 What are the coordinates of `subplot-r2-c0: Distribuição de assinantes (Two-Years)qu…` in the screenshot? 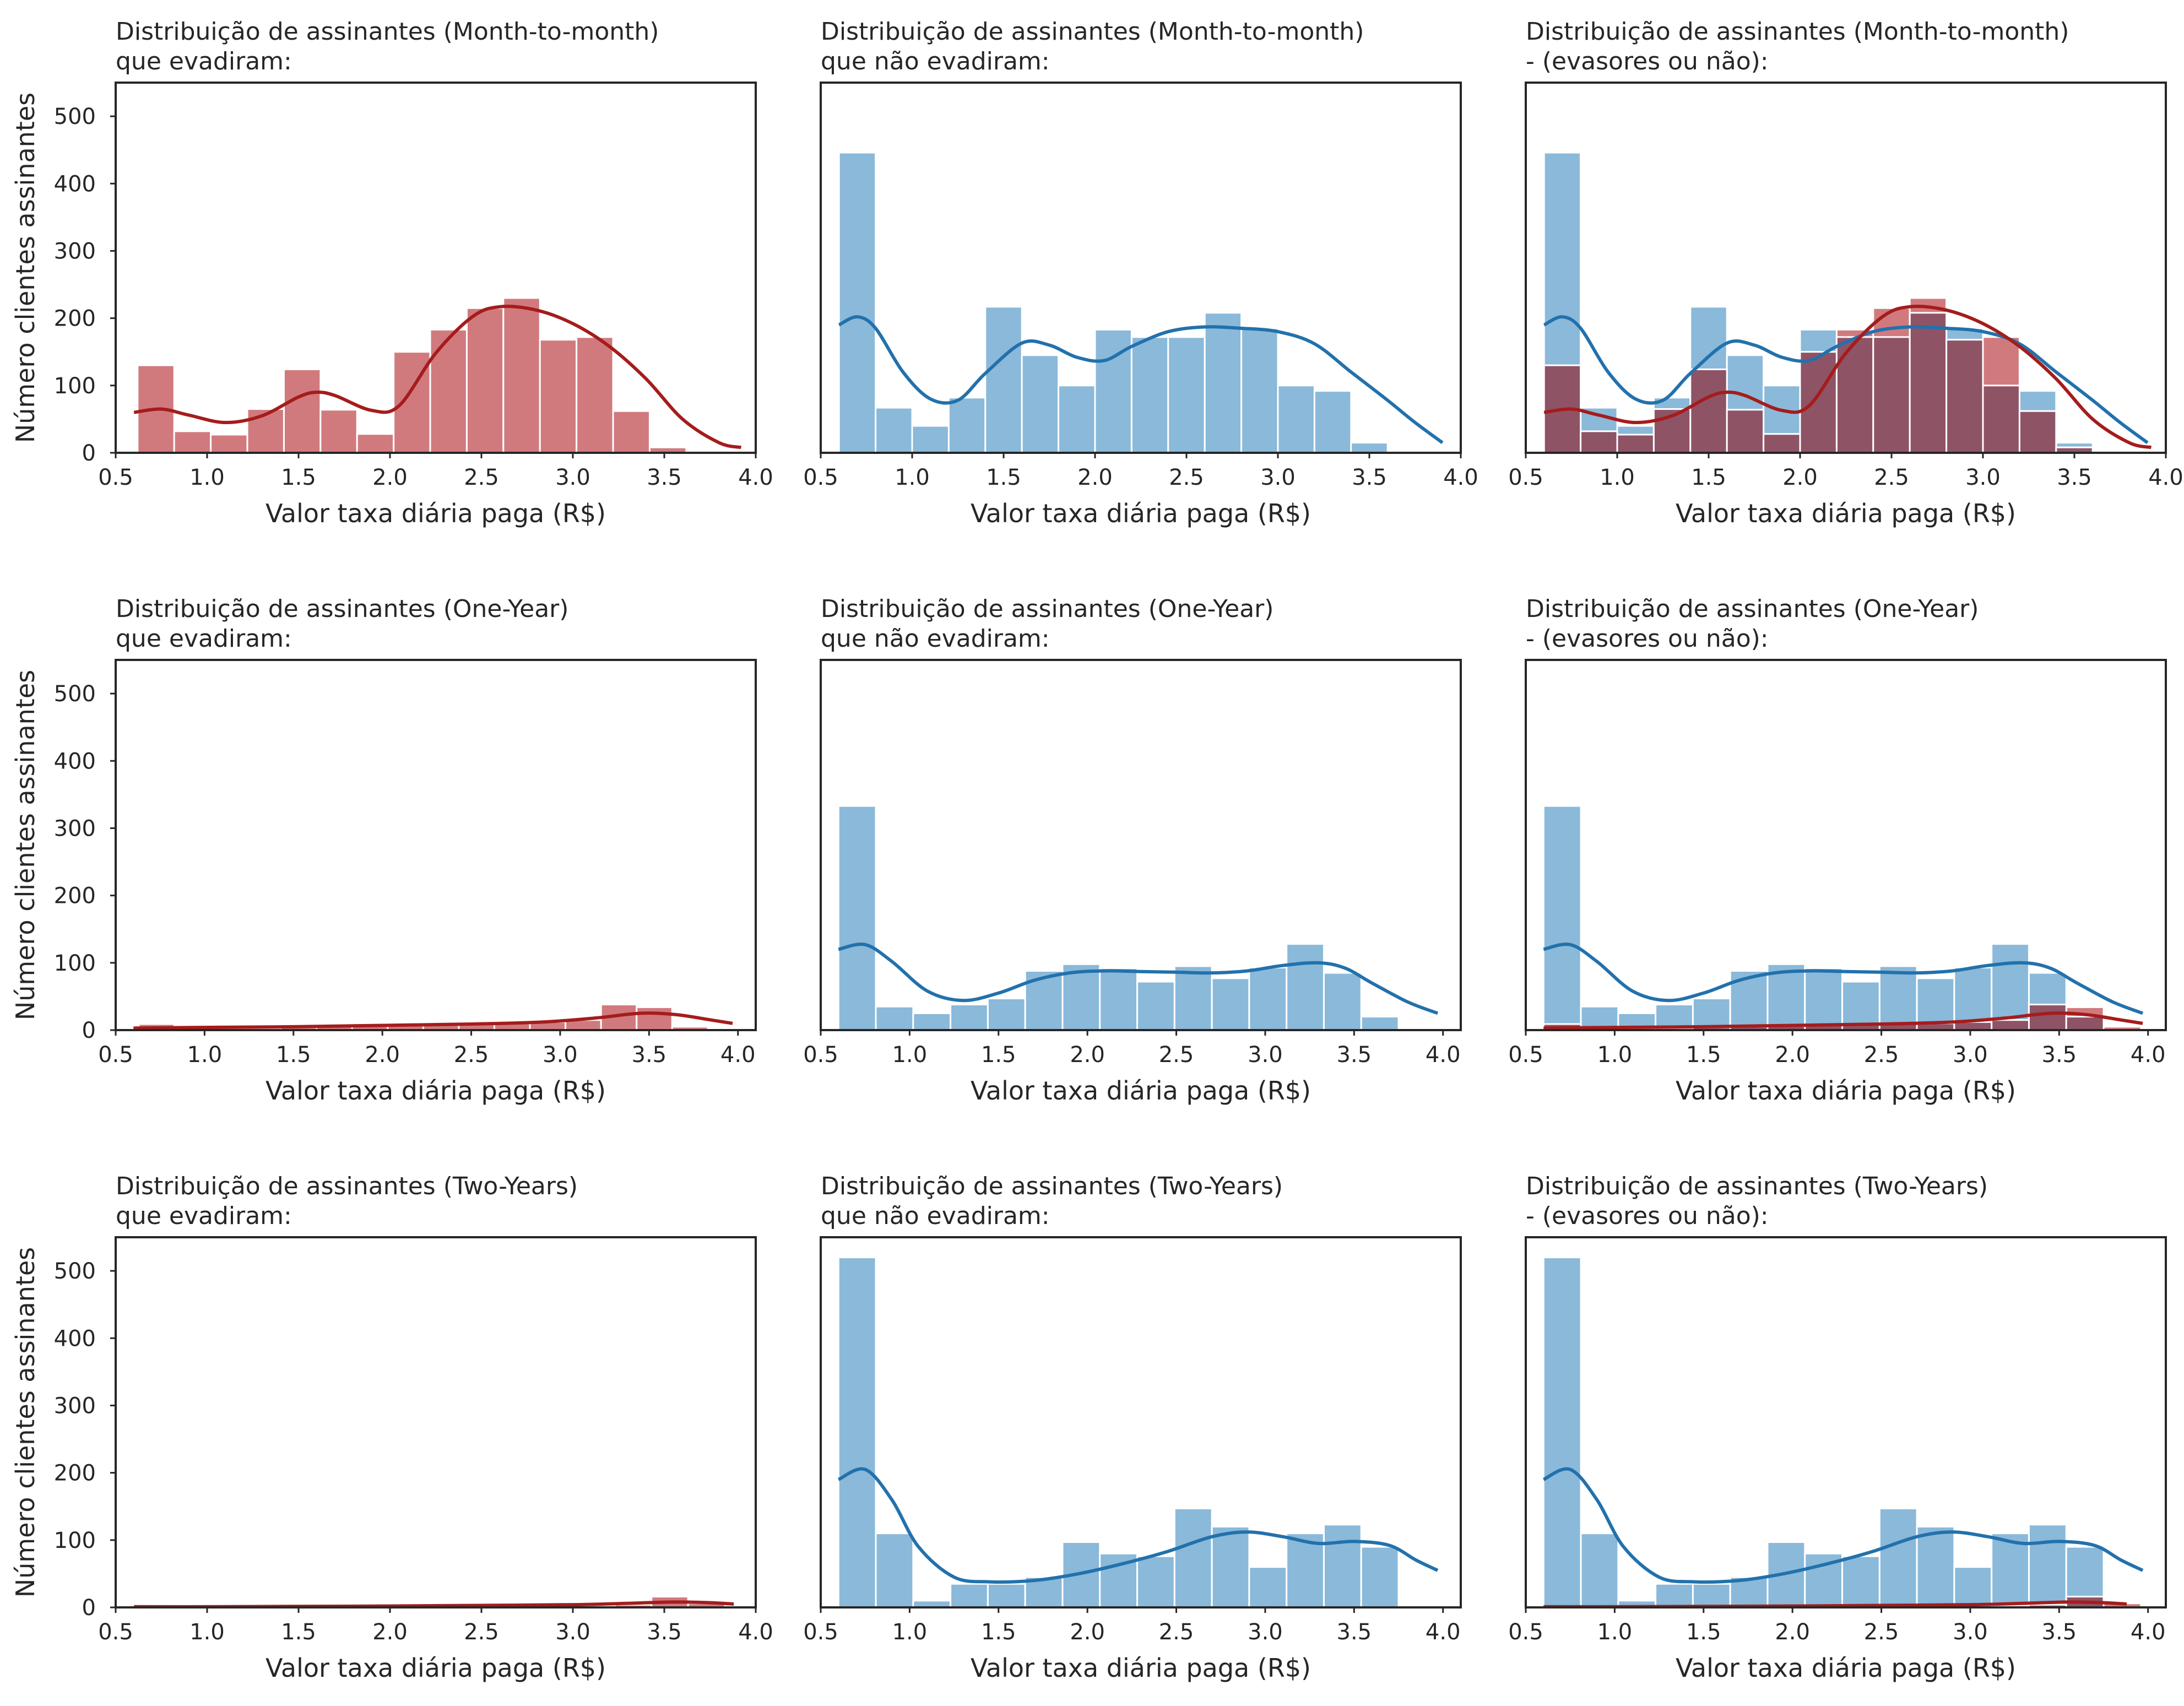 It's located at (391, 1428).